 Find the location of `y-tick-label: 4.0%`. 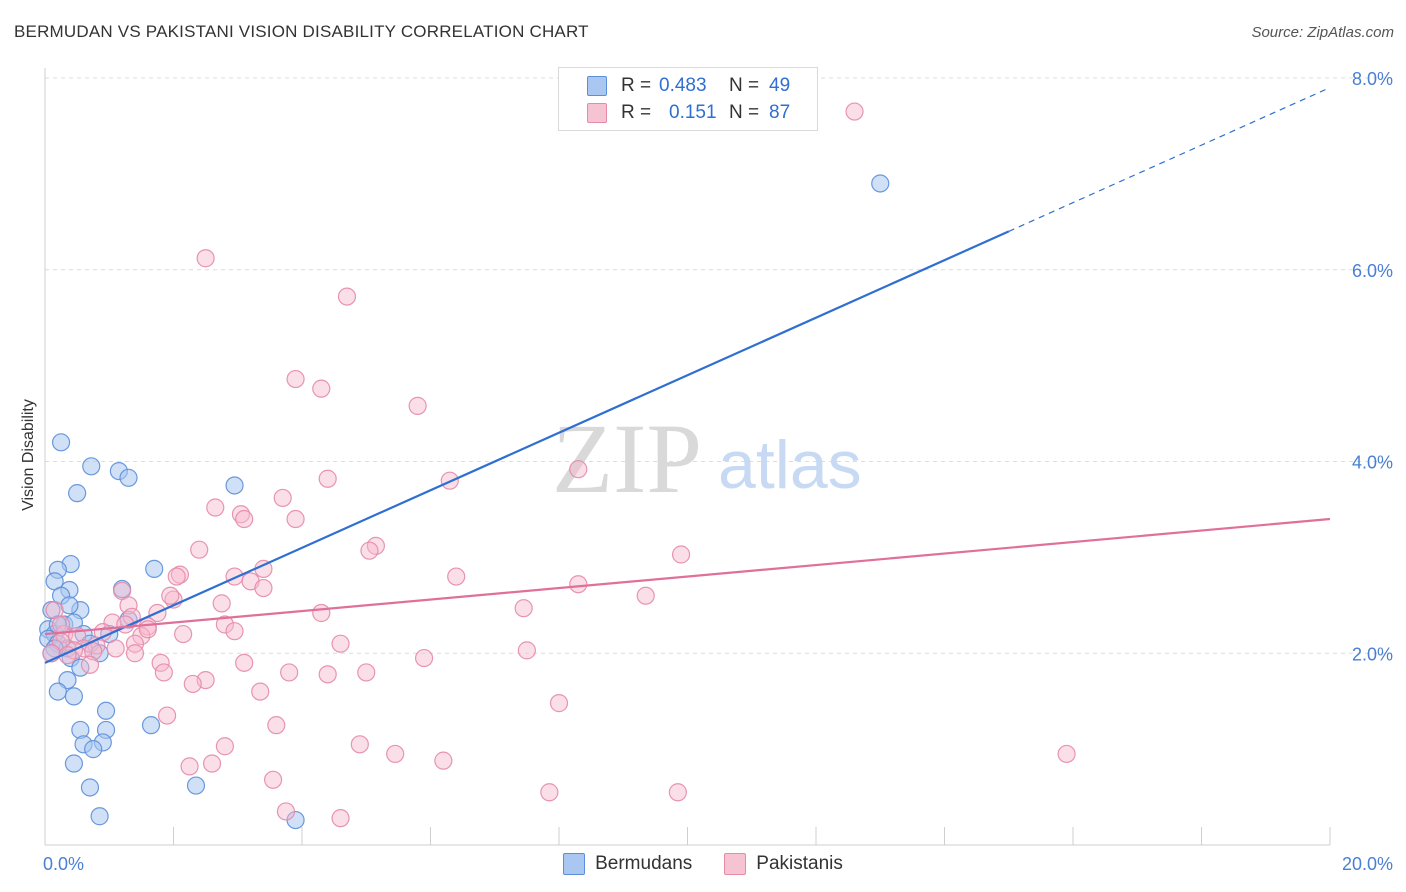

y-tick-label: 4.0% is located at coordinates (1372, 463).